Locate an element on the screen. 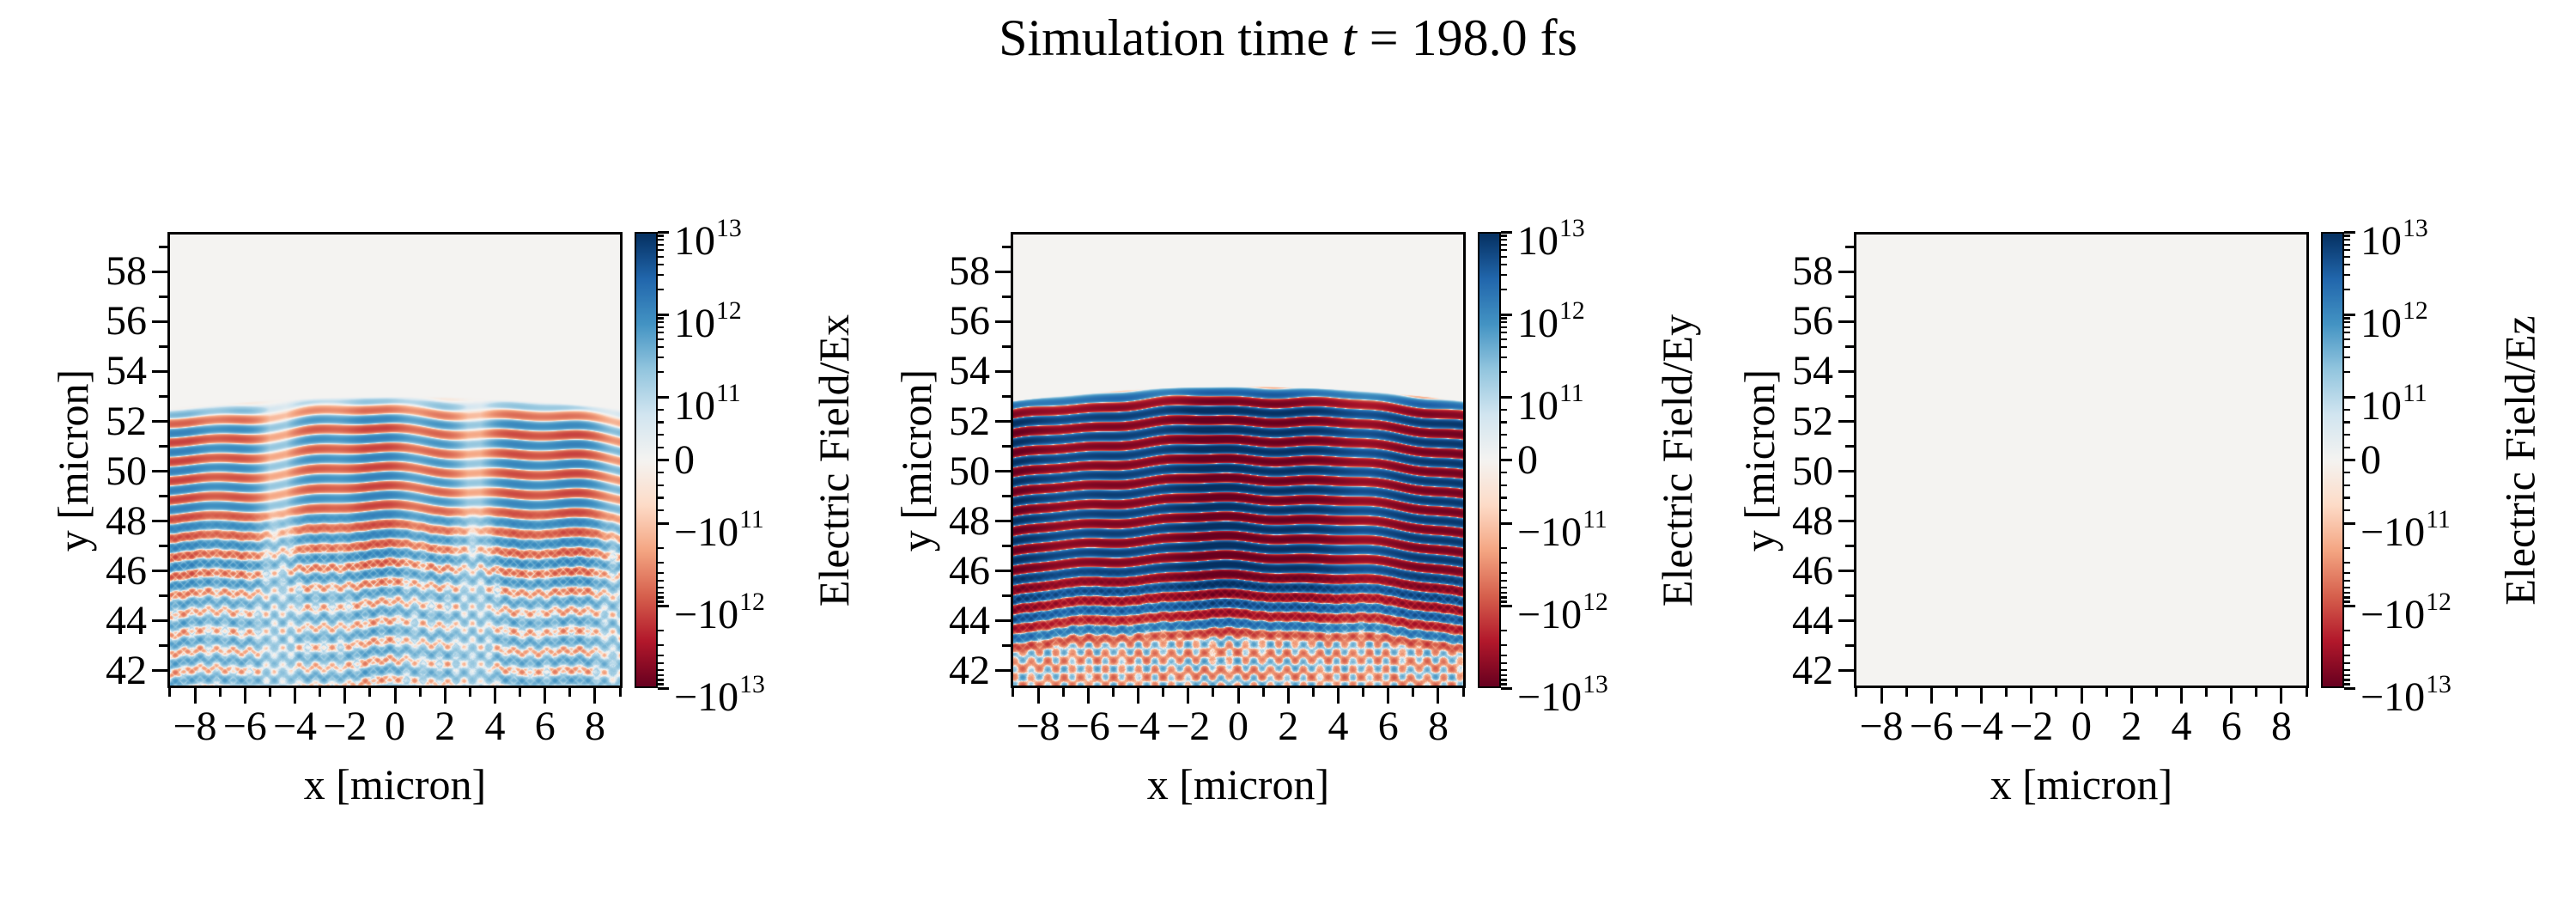  colorbar-label-ex: Electric Field/Ex is located at coordinates (834, 460).